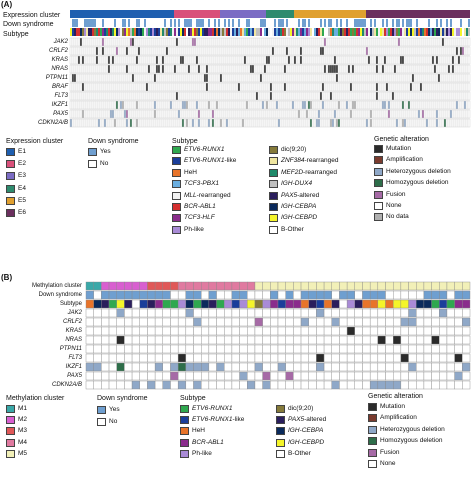  What do you see at coordinates (307, 420) in the screenshot?
I see `legend-b-subtype-label: PAX5-altered` at bounding box center [307, 420].